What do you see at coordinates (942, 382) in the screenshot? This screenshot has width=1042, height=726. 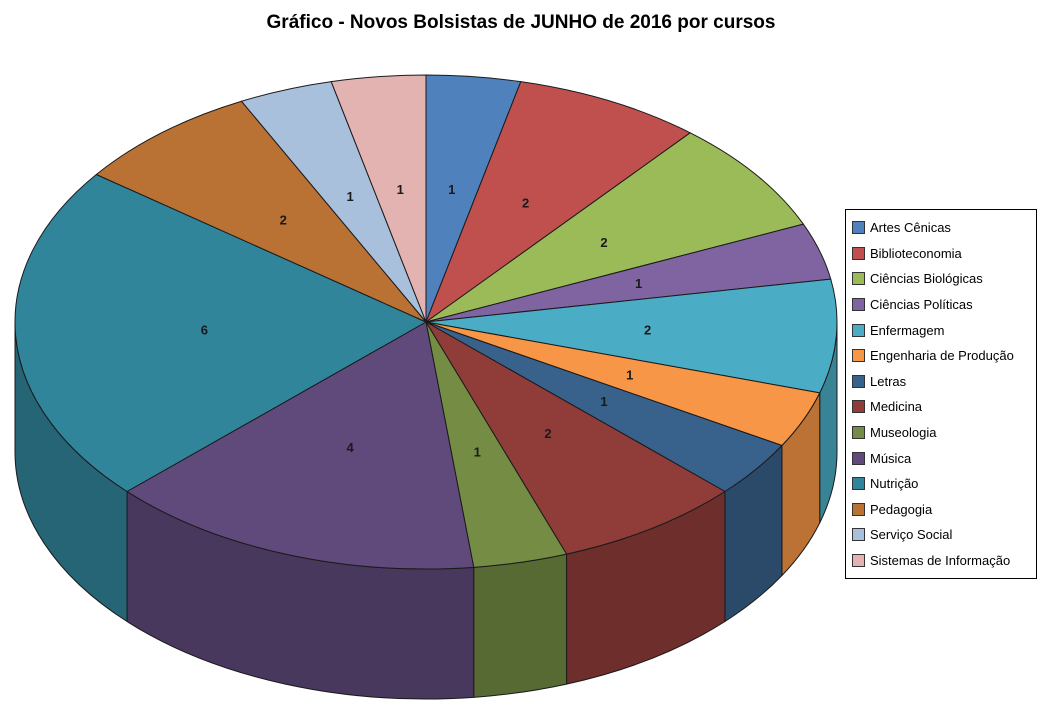 I see `legend-item-letras: Letras` at bounding box center [942, 382].